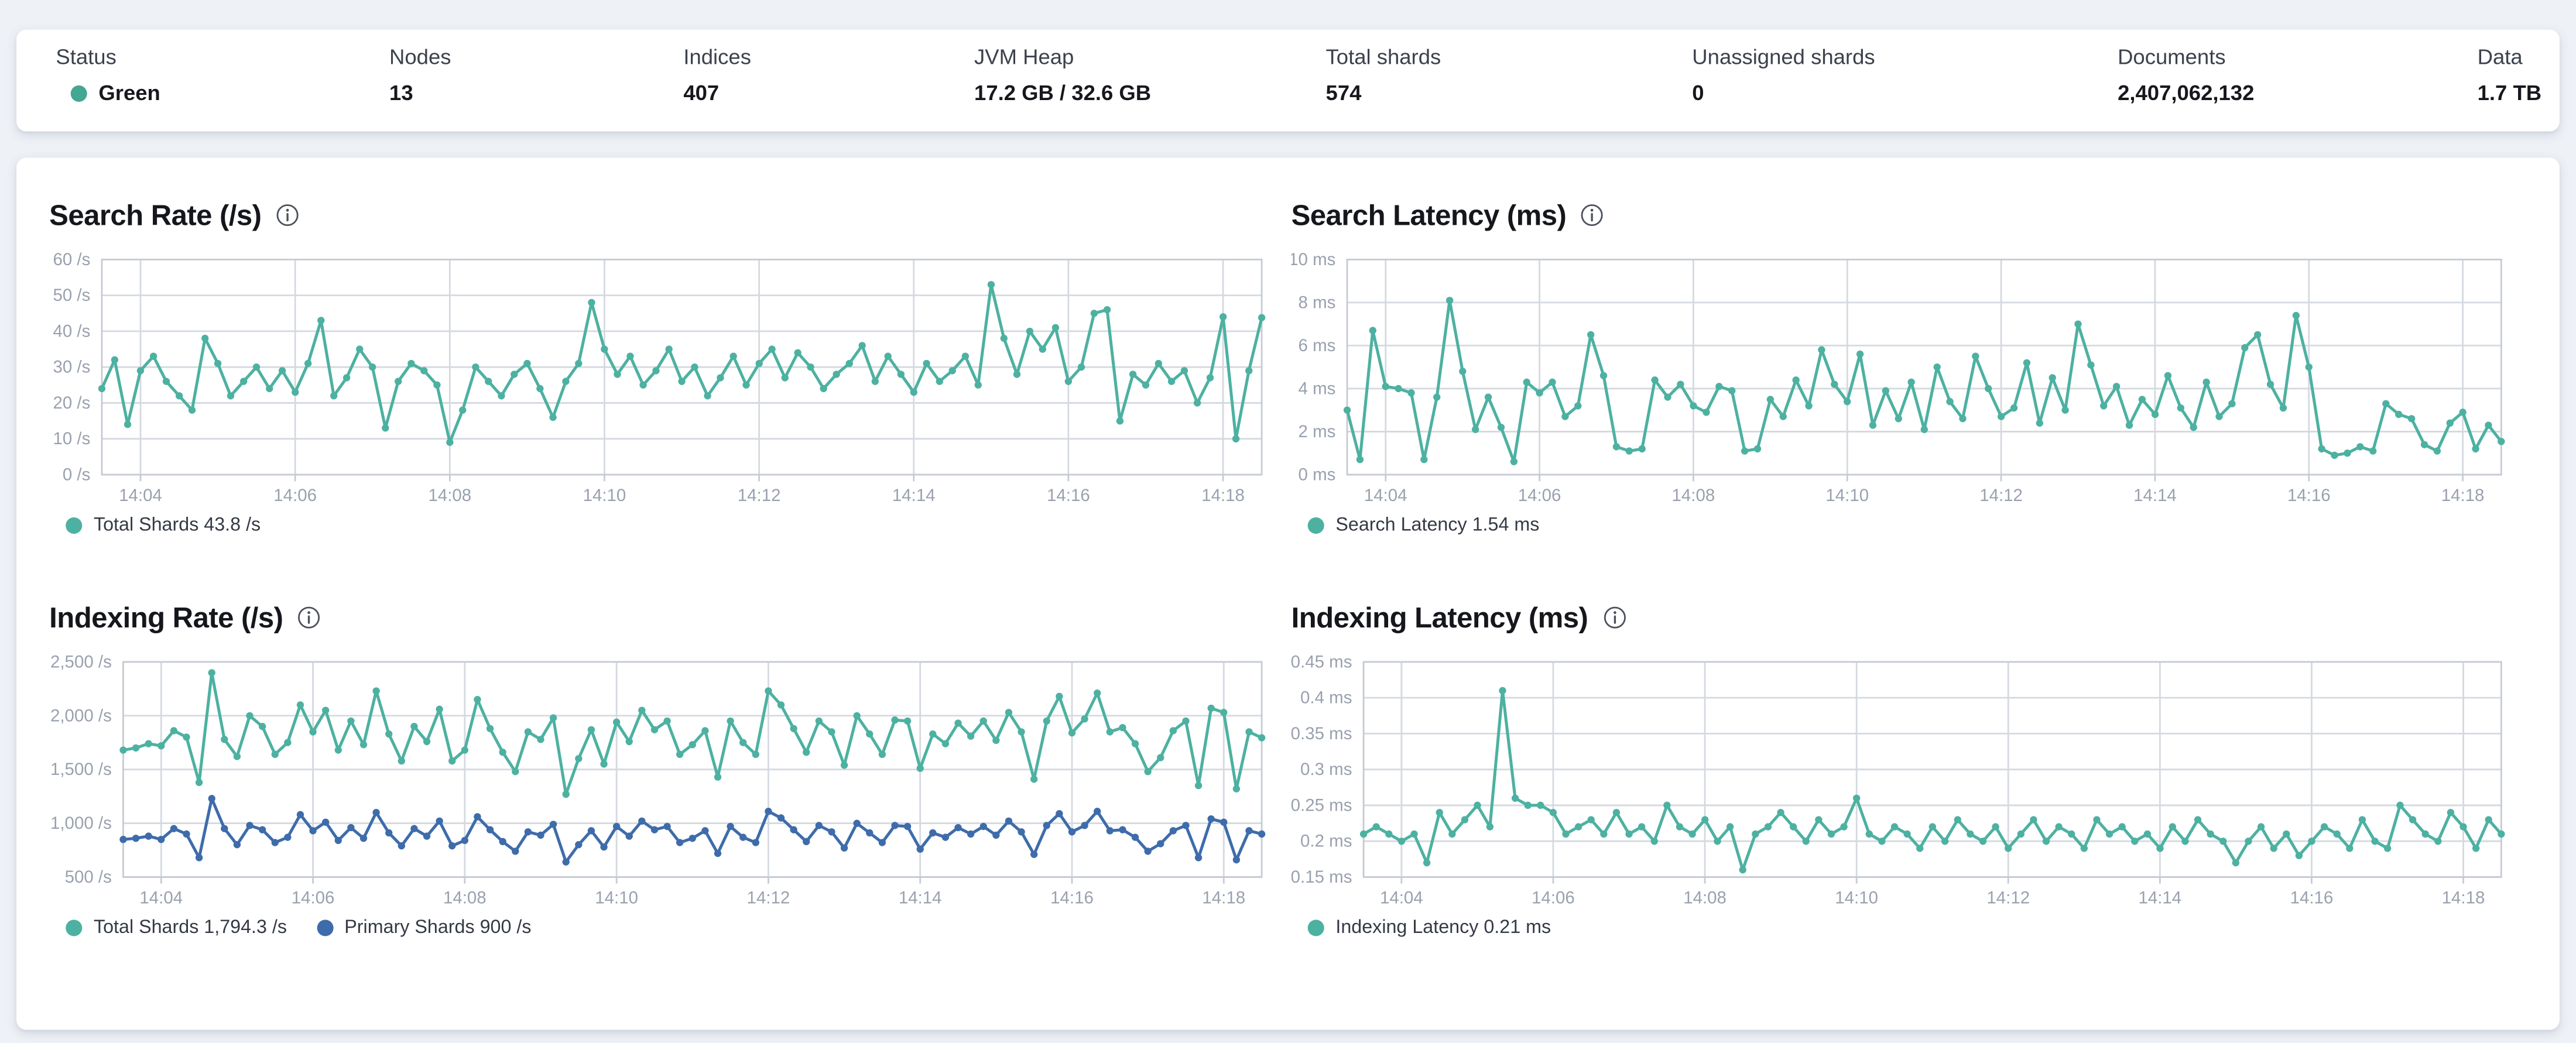 Image resolution: width=2576 pixels, height=1043 pixels. Describe the element at coordinates (76, 475) in the screenshot. I see `y-axis-label: 0 /s` at that location.